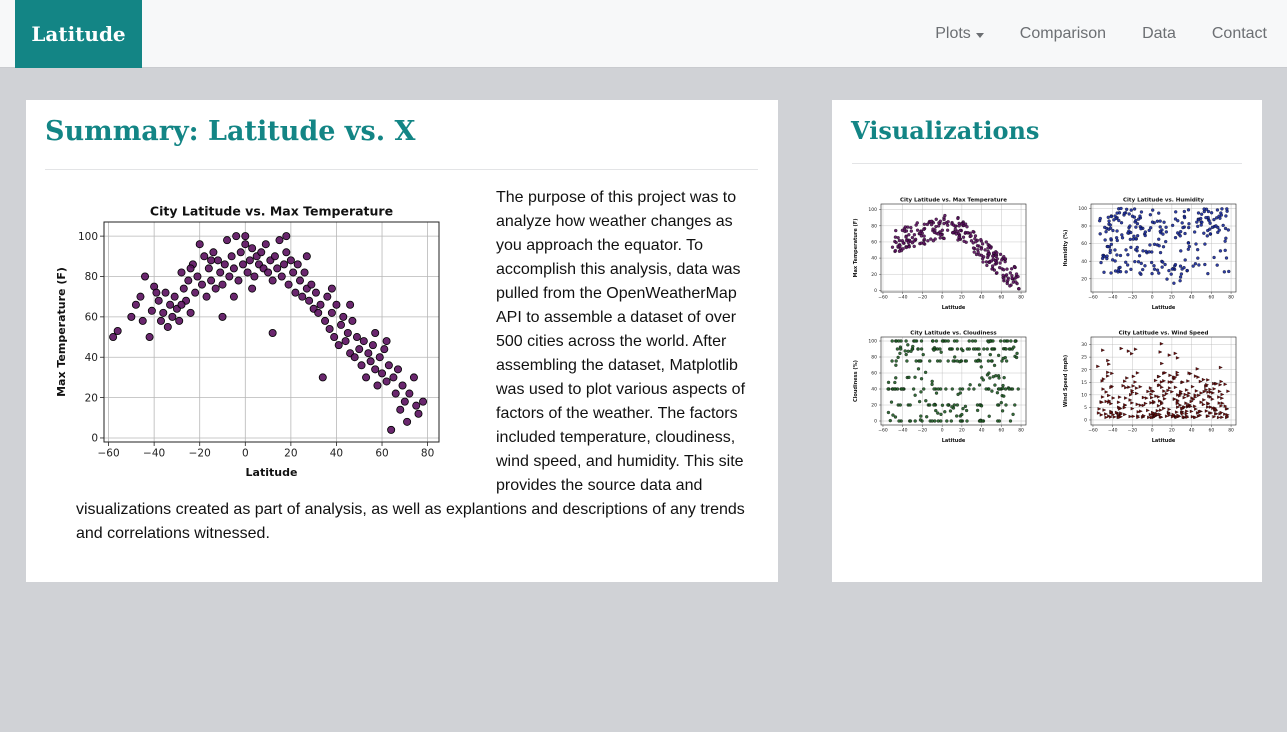 This screenshot has width=1287, height=732. I want to click on y-tick-label: 0, so click(875, 291).